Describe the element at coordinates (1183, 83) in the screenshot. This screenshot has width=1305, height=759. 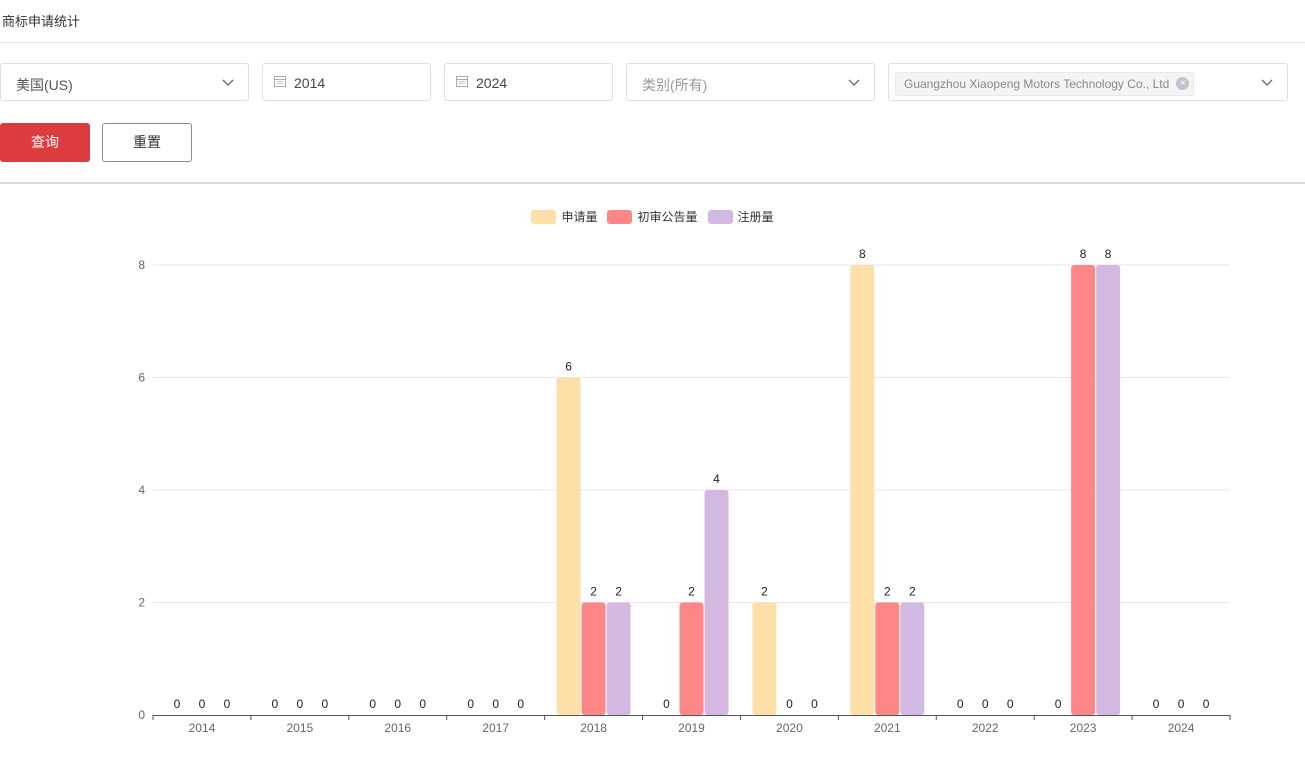
I see `tag-close-icon: ×` at that location.